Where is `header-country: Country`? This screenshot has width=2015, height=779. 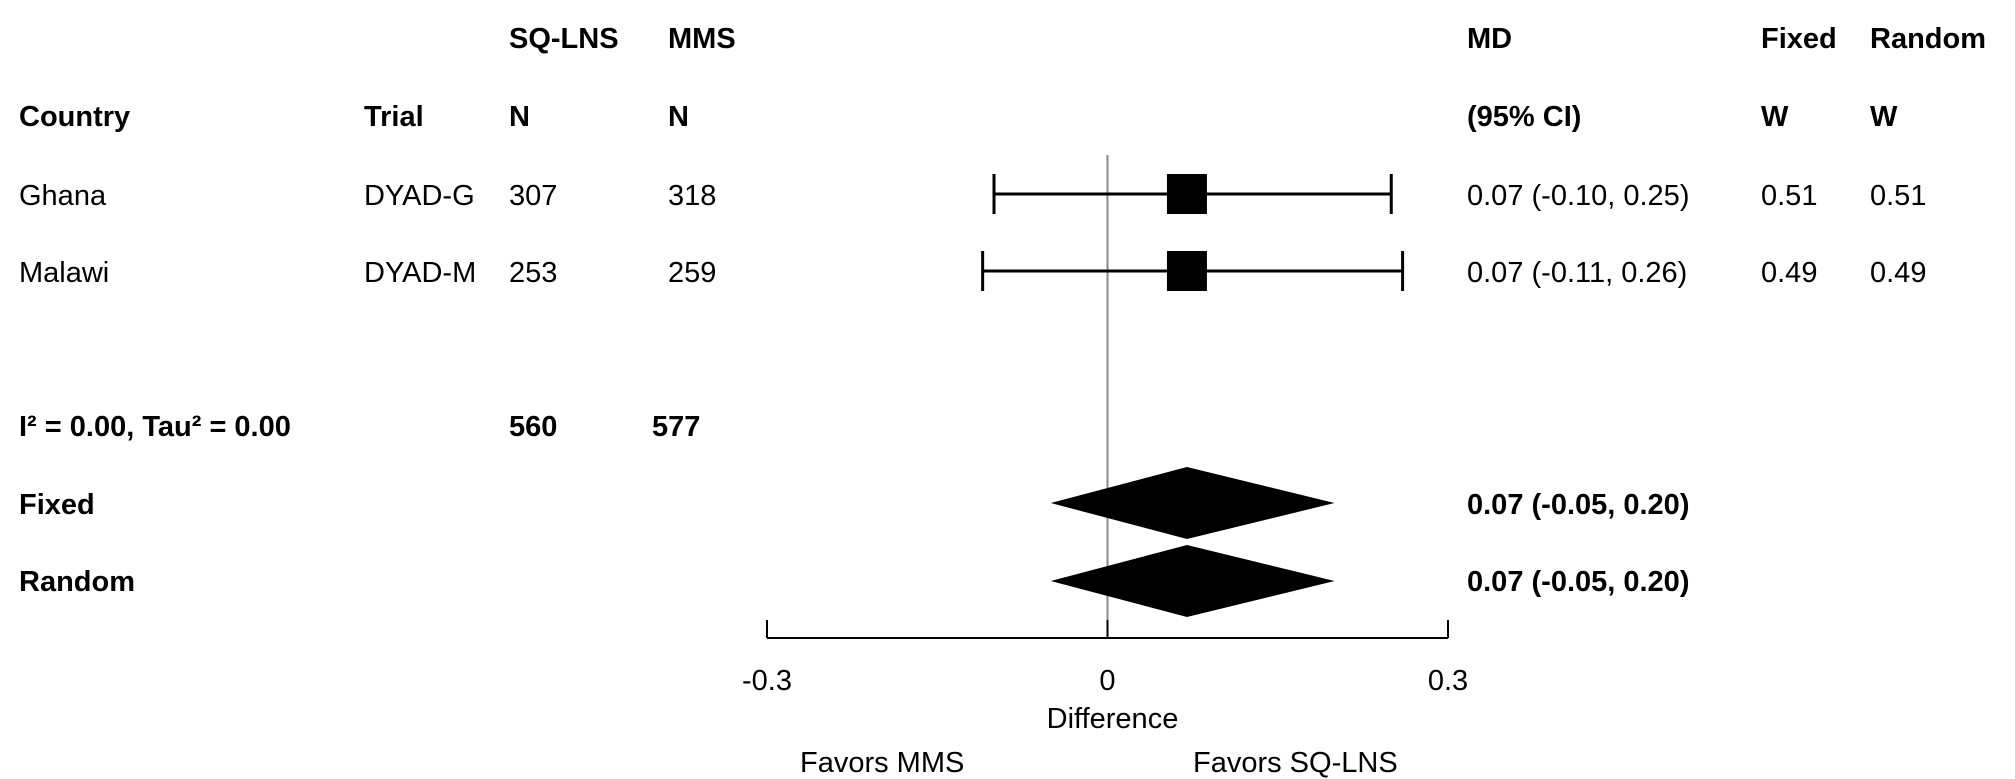 header-country: Country is located at coordinates (75, 117).